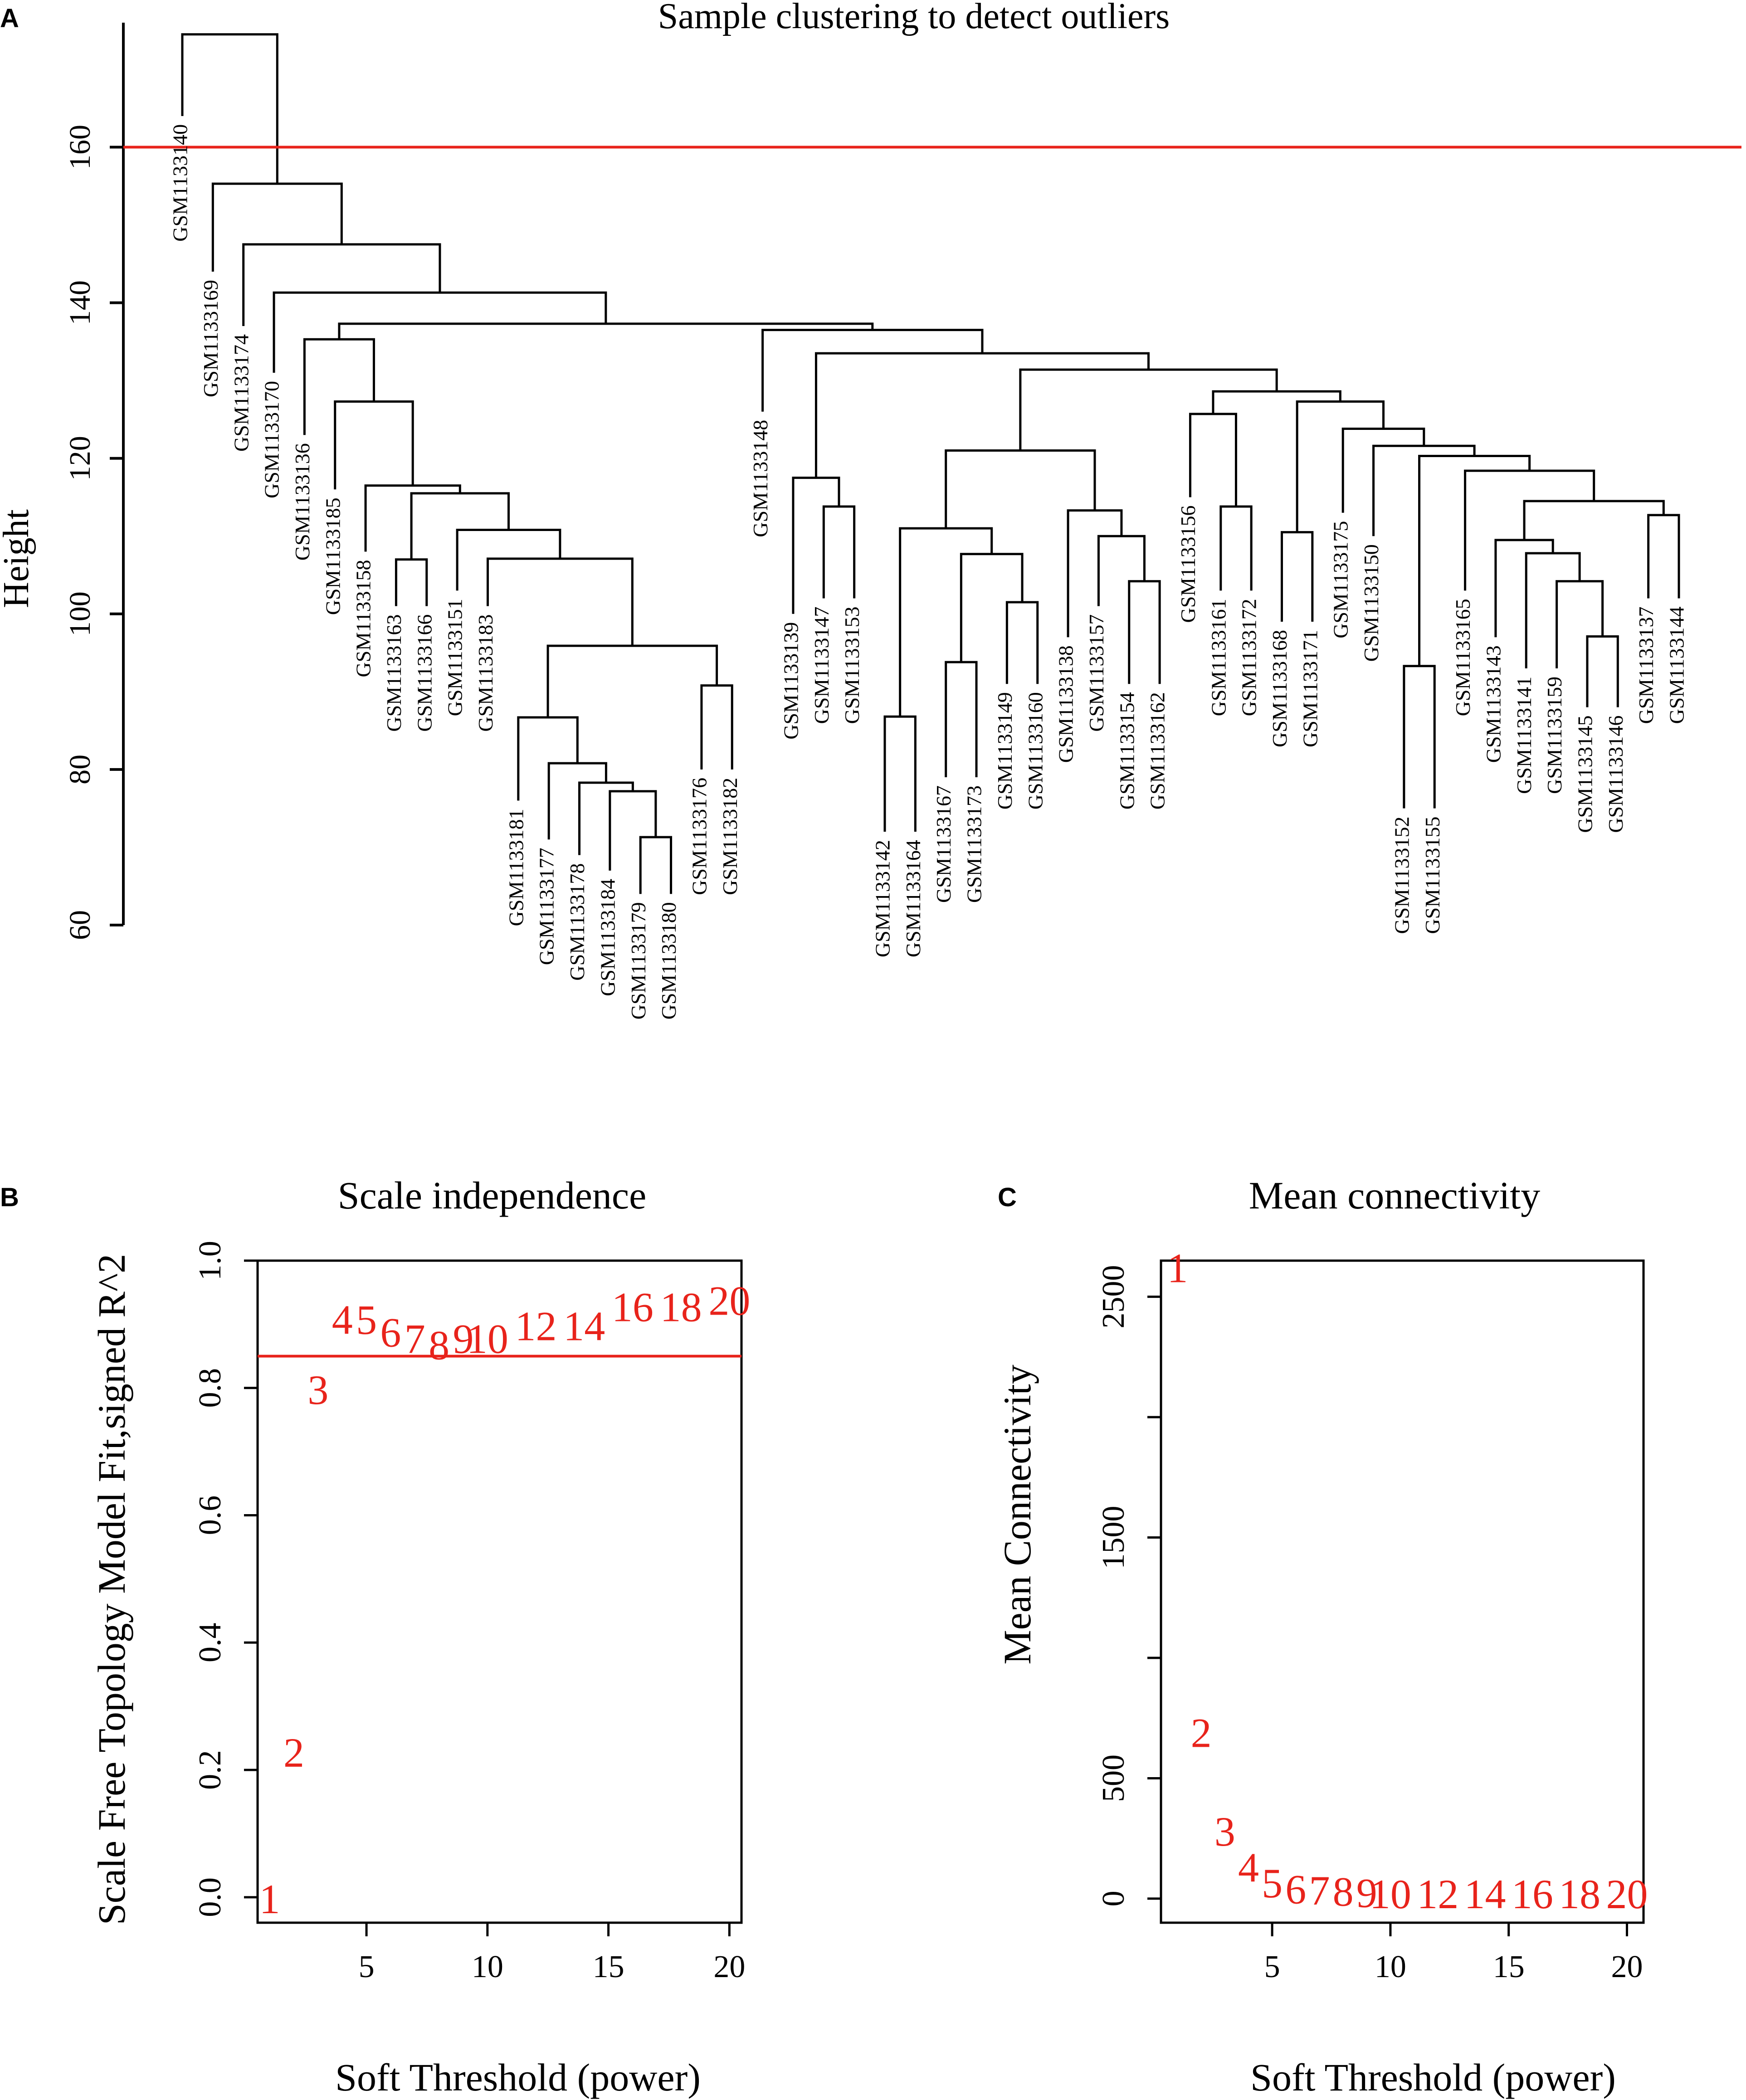  I want to click on y-tick-label: 0, so click(1113, 1898).